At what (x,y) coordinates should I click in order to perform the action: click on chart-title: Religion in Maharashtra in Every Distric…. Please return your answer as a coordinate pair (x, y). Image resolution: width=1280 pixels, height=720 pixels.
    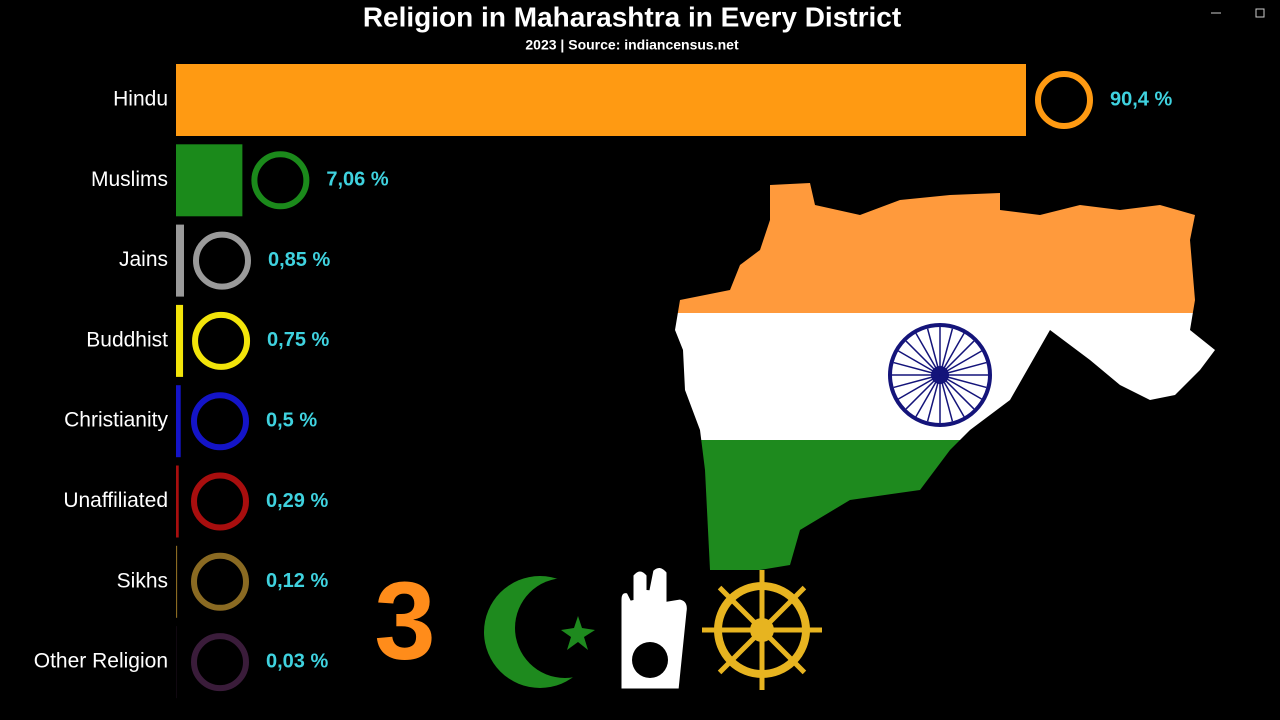
    Looking at the image, I should click on (632, 16).